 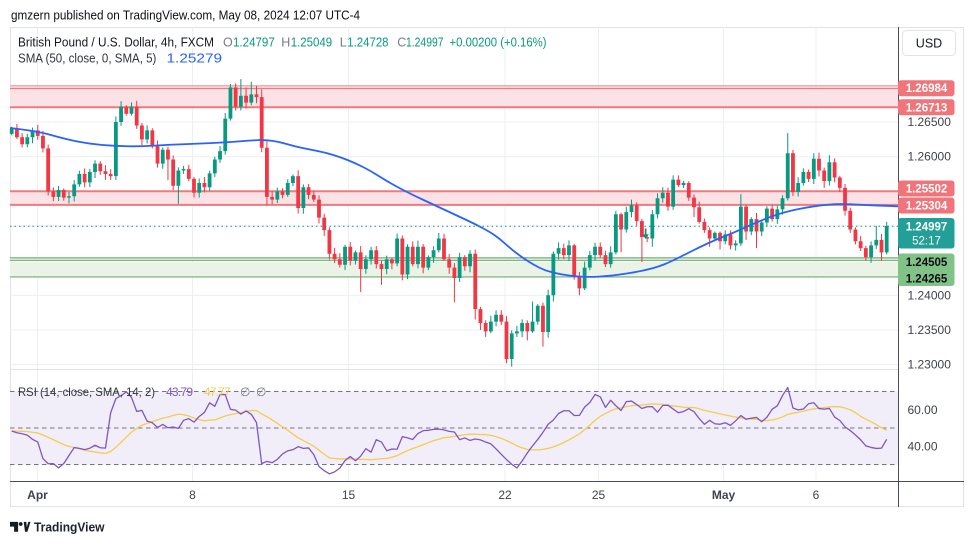 What do you see at coordinates (930, 122) in the screenshot?
I see `svg-text: 1.26500` at bounding box center [930, 122].